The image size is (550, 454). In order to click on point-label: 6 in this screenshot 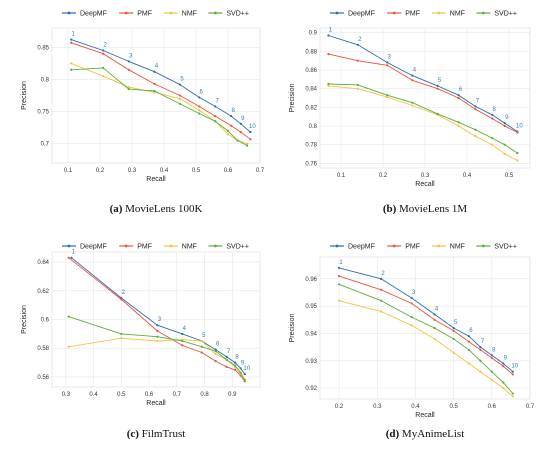, I will do `click(461, 90)`.